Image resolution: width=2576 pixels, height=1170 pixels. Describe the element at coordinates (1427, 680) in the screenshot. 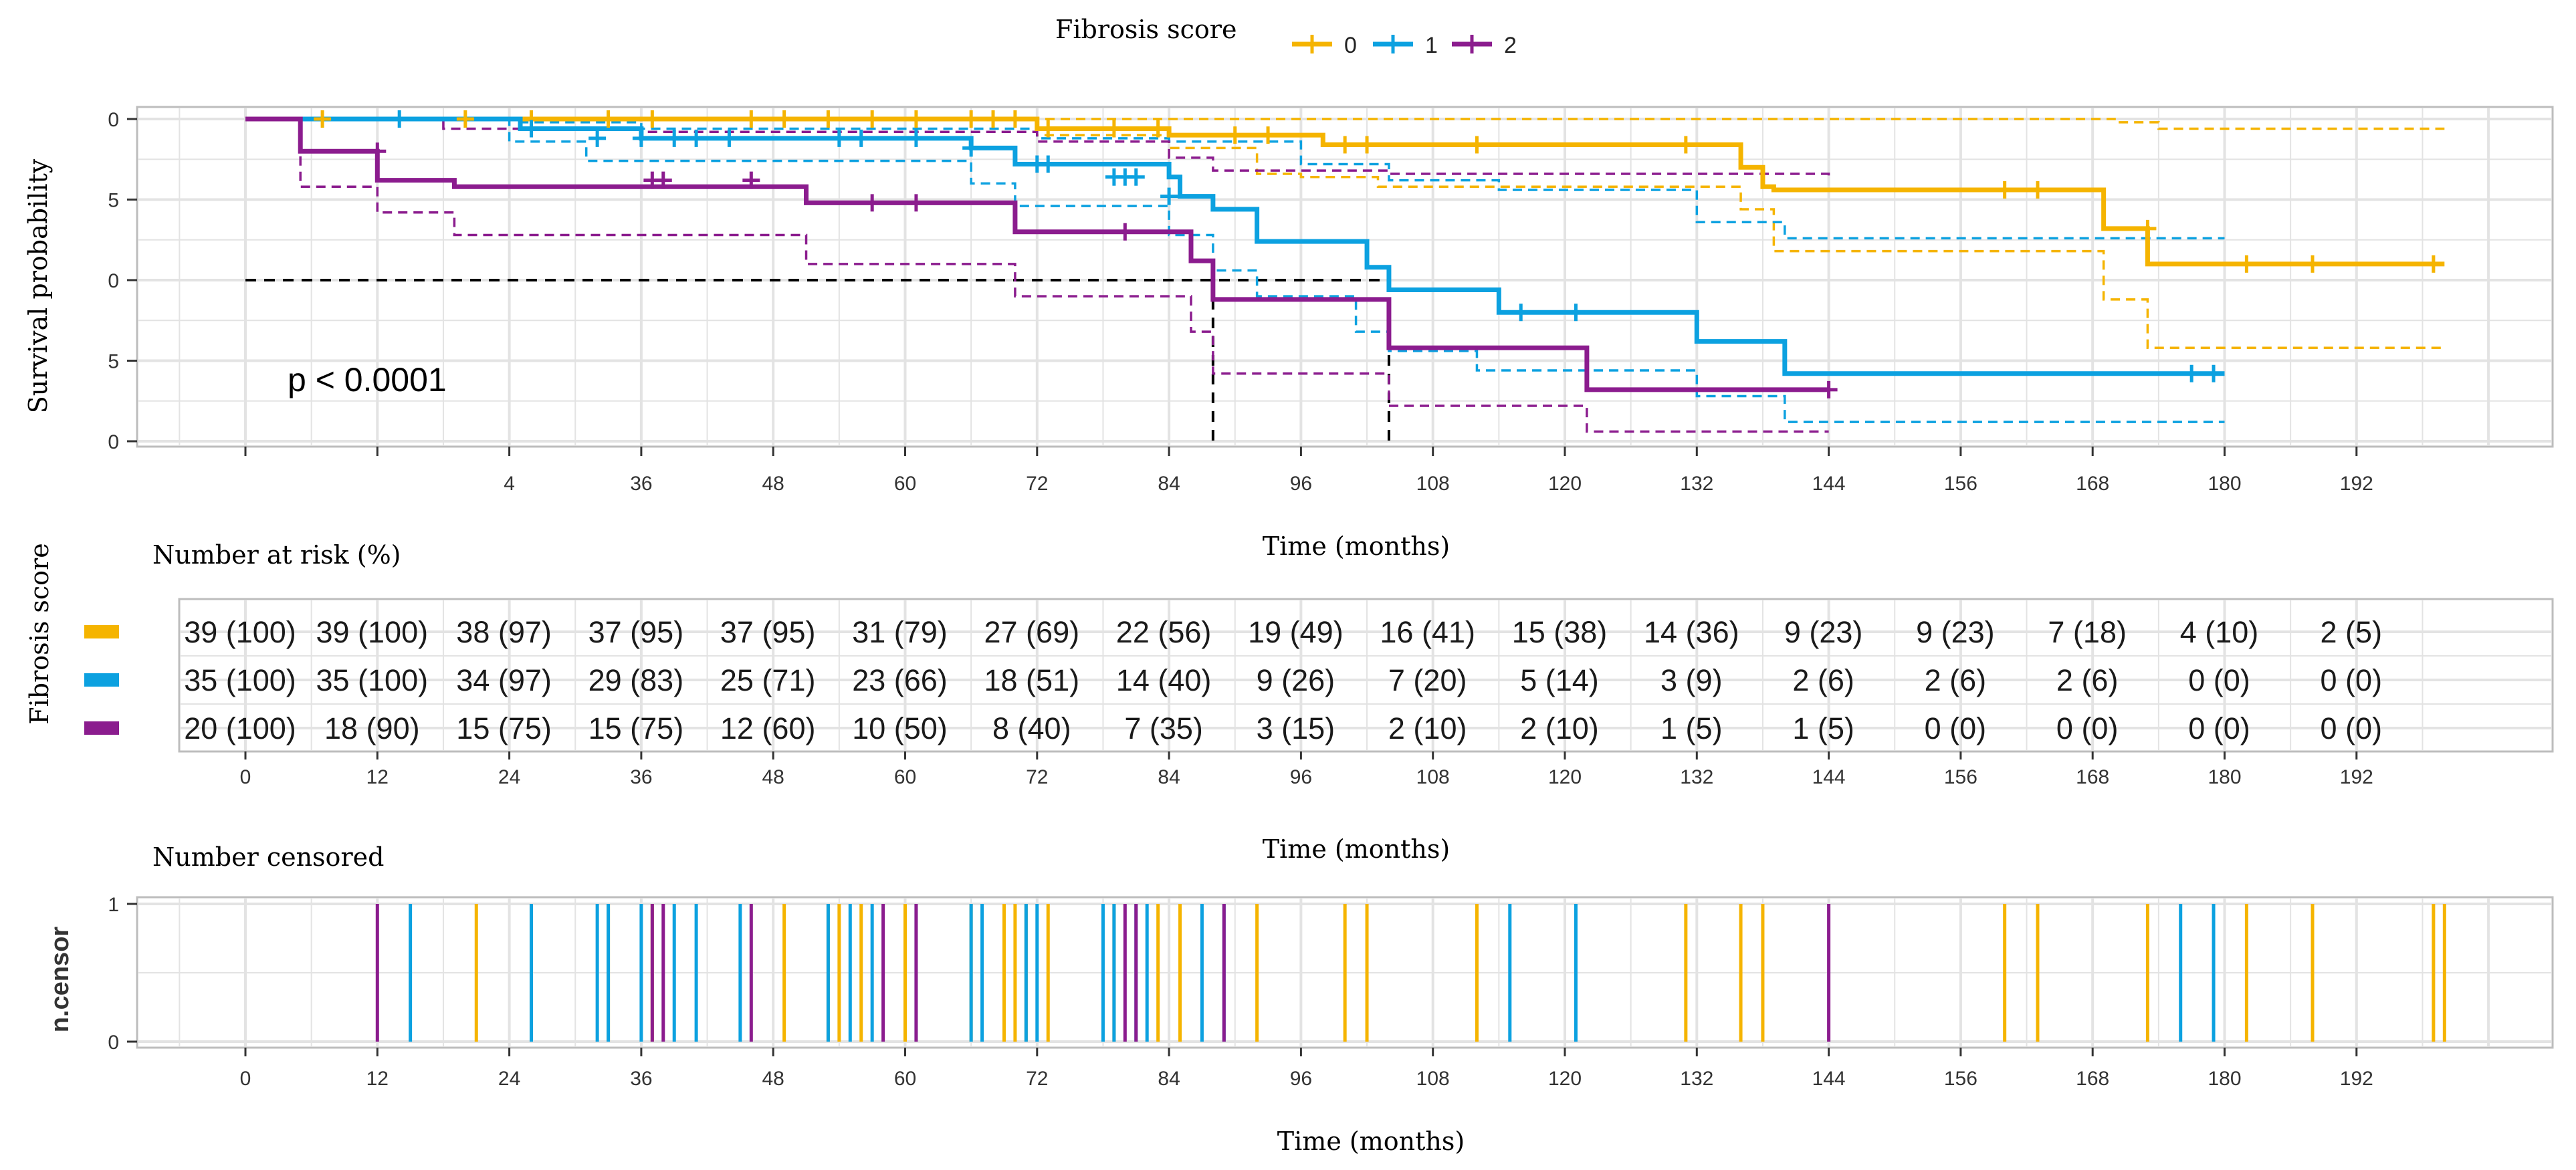

I see `risk-cell: 7 (20)` at that location.